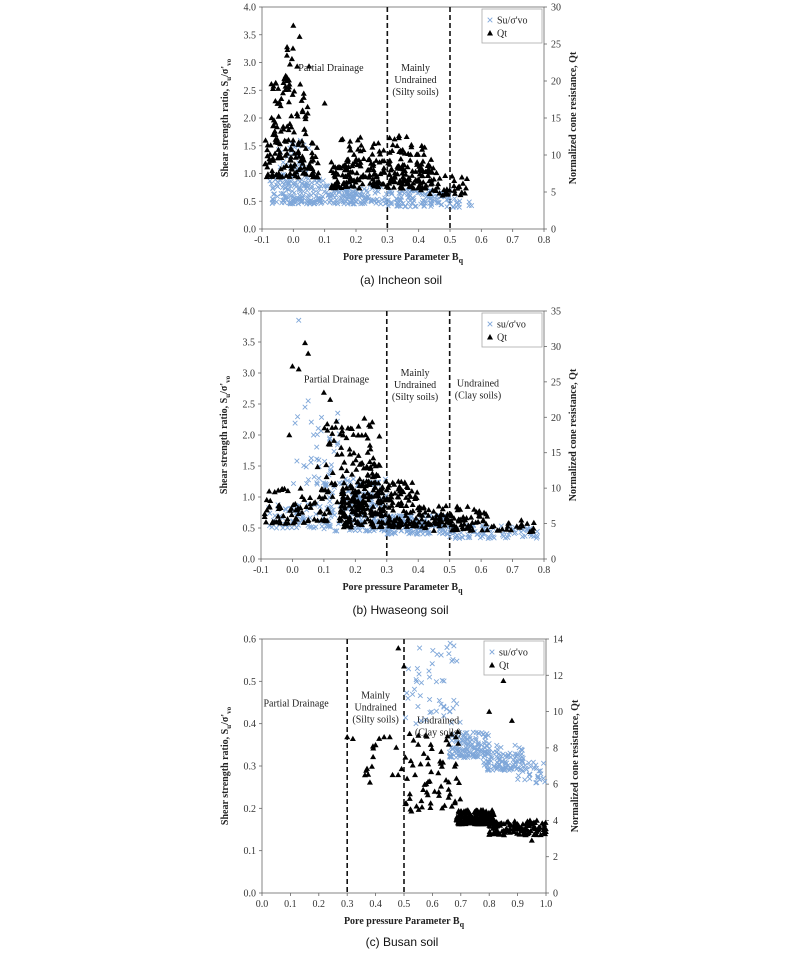 This screenshot has width=800, height=955. Describe the element at coordinates (375, 719) in the screenshot. I see `region-label: (Silty soils)` at that location.